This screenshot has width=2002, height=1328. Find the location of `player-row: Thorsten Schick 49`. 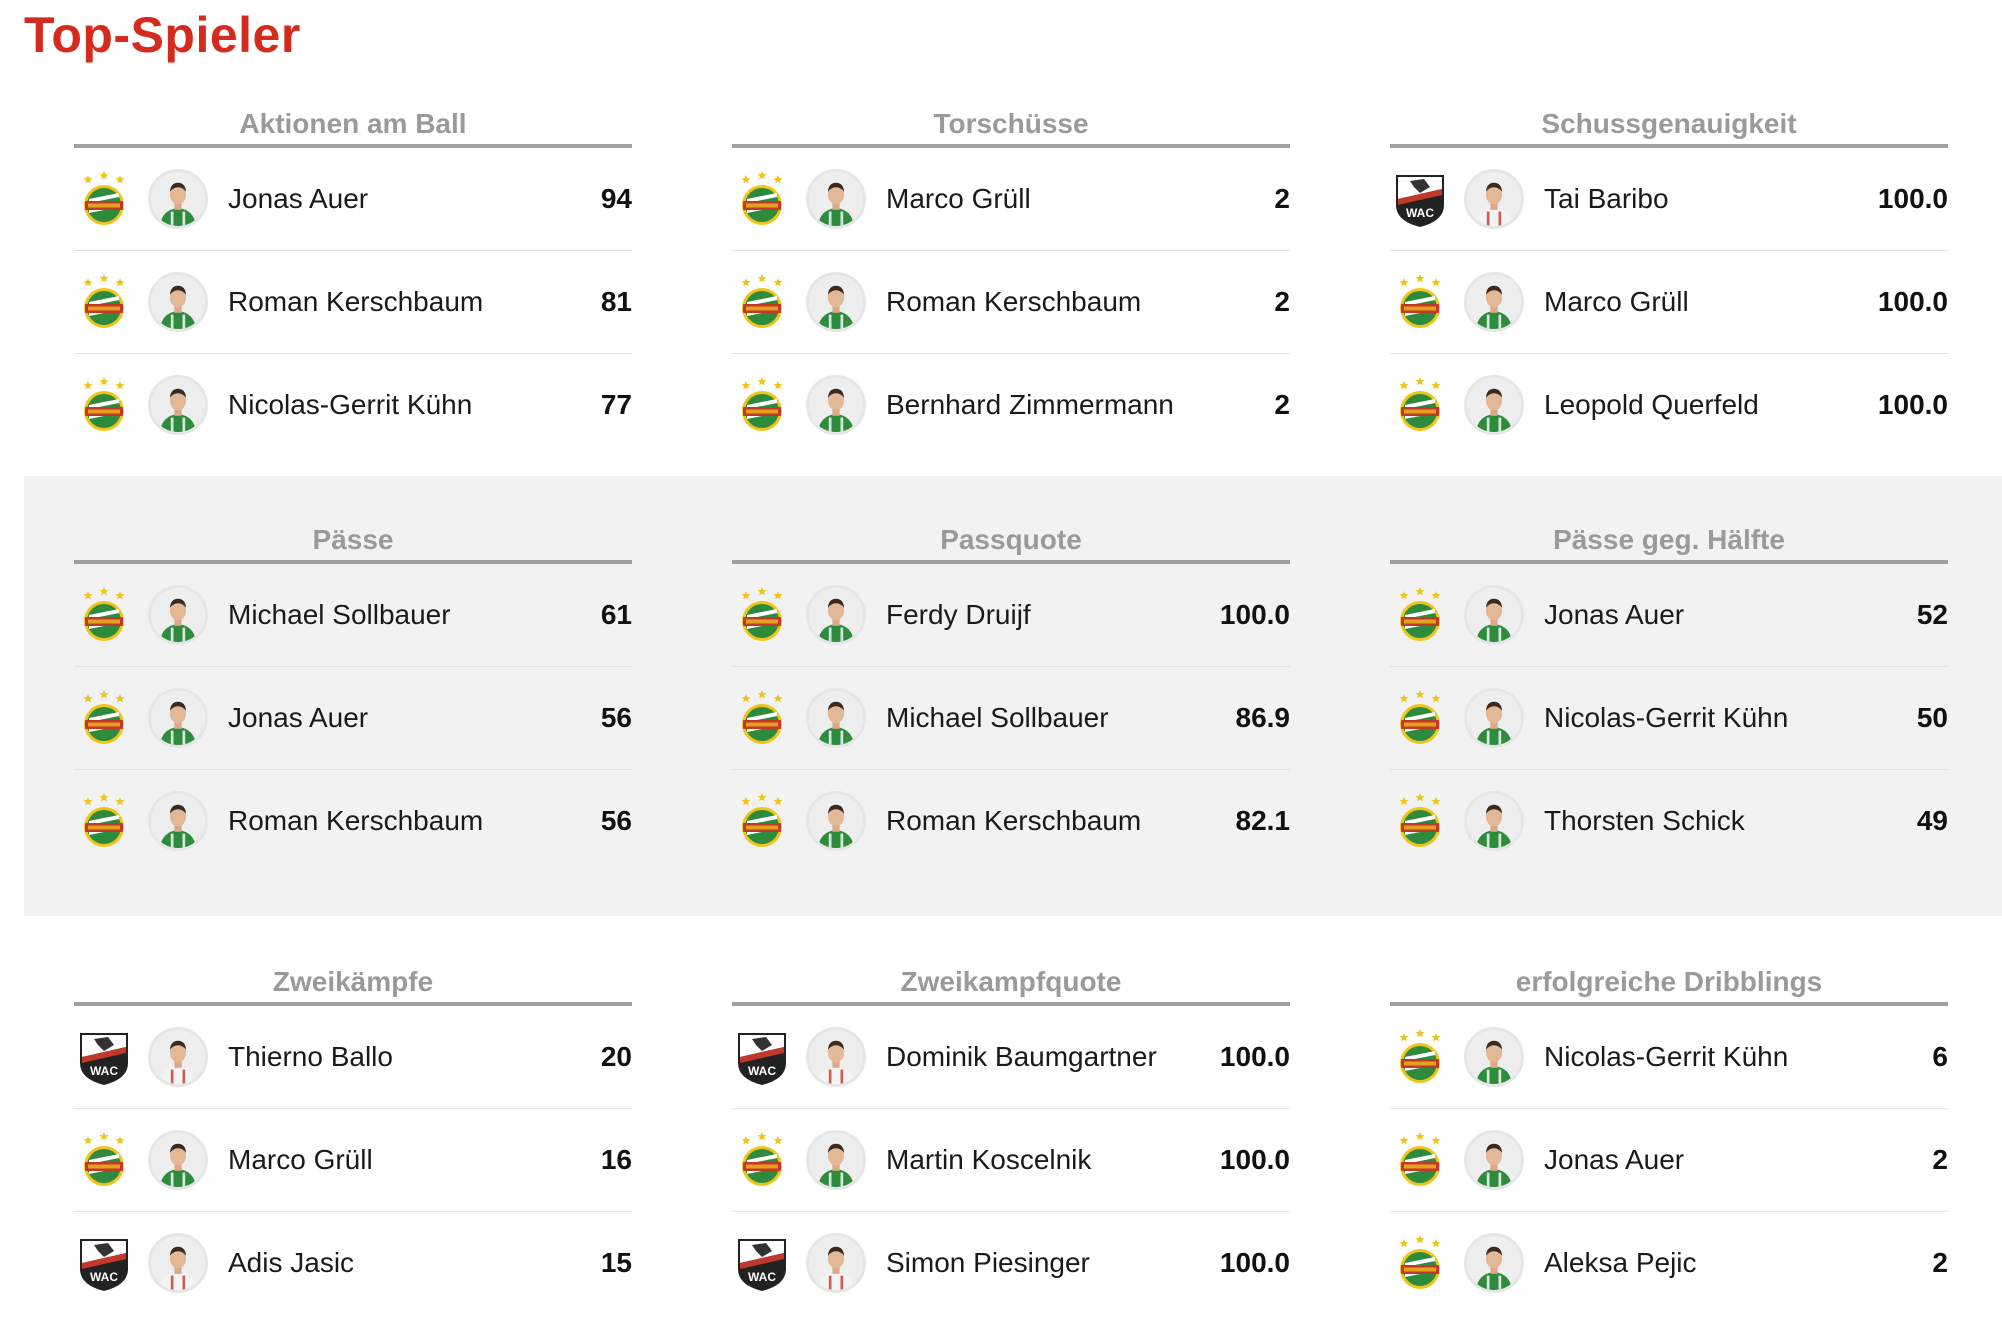

player-row: Thorsten Schick 49 is located at coordinates (1669, 821).